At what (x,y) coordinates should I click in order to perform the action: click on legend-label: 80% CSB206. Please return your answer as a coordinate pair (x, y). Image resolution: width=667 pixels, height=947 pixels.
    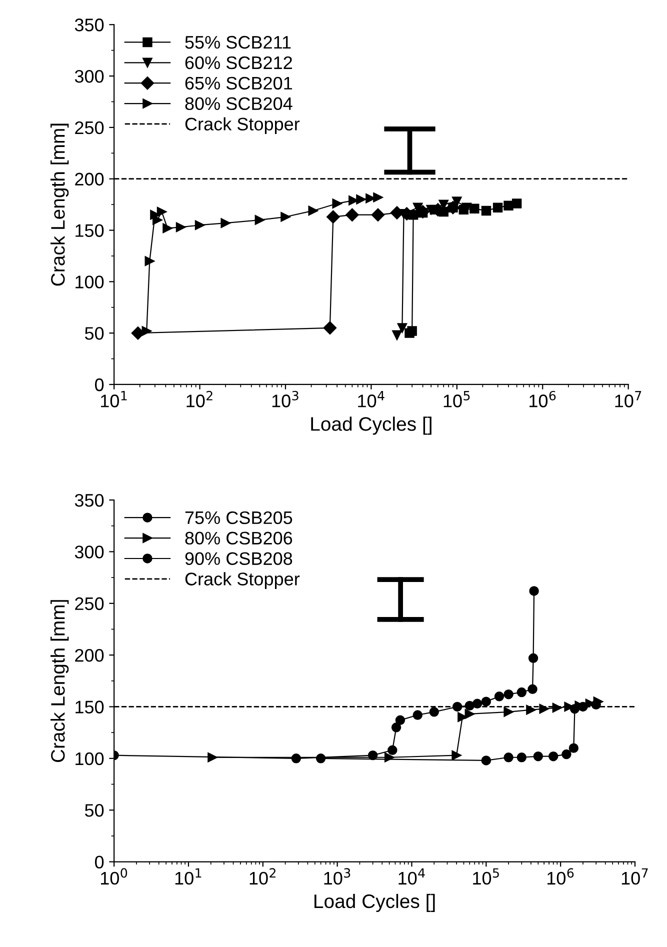
    Looking at the image, I should click on (238, 538).